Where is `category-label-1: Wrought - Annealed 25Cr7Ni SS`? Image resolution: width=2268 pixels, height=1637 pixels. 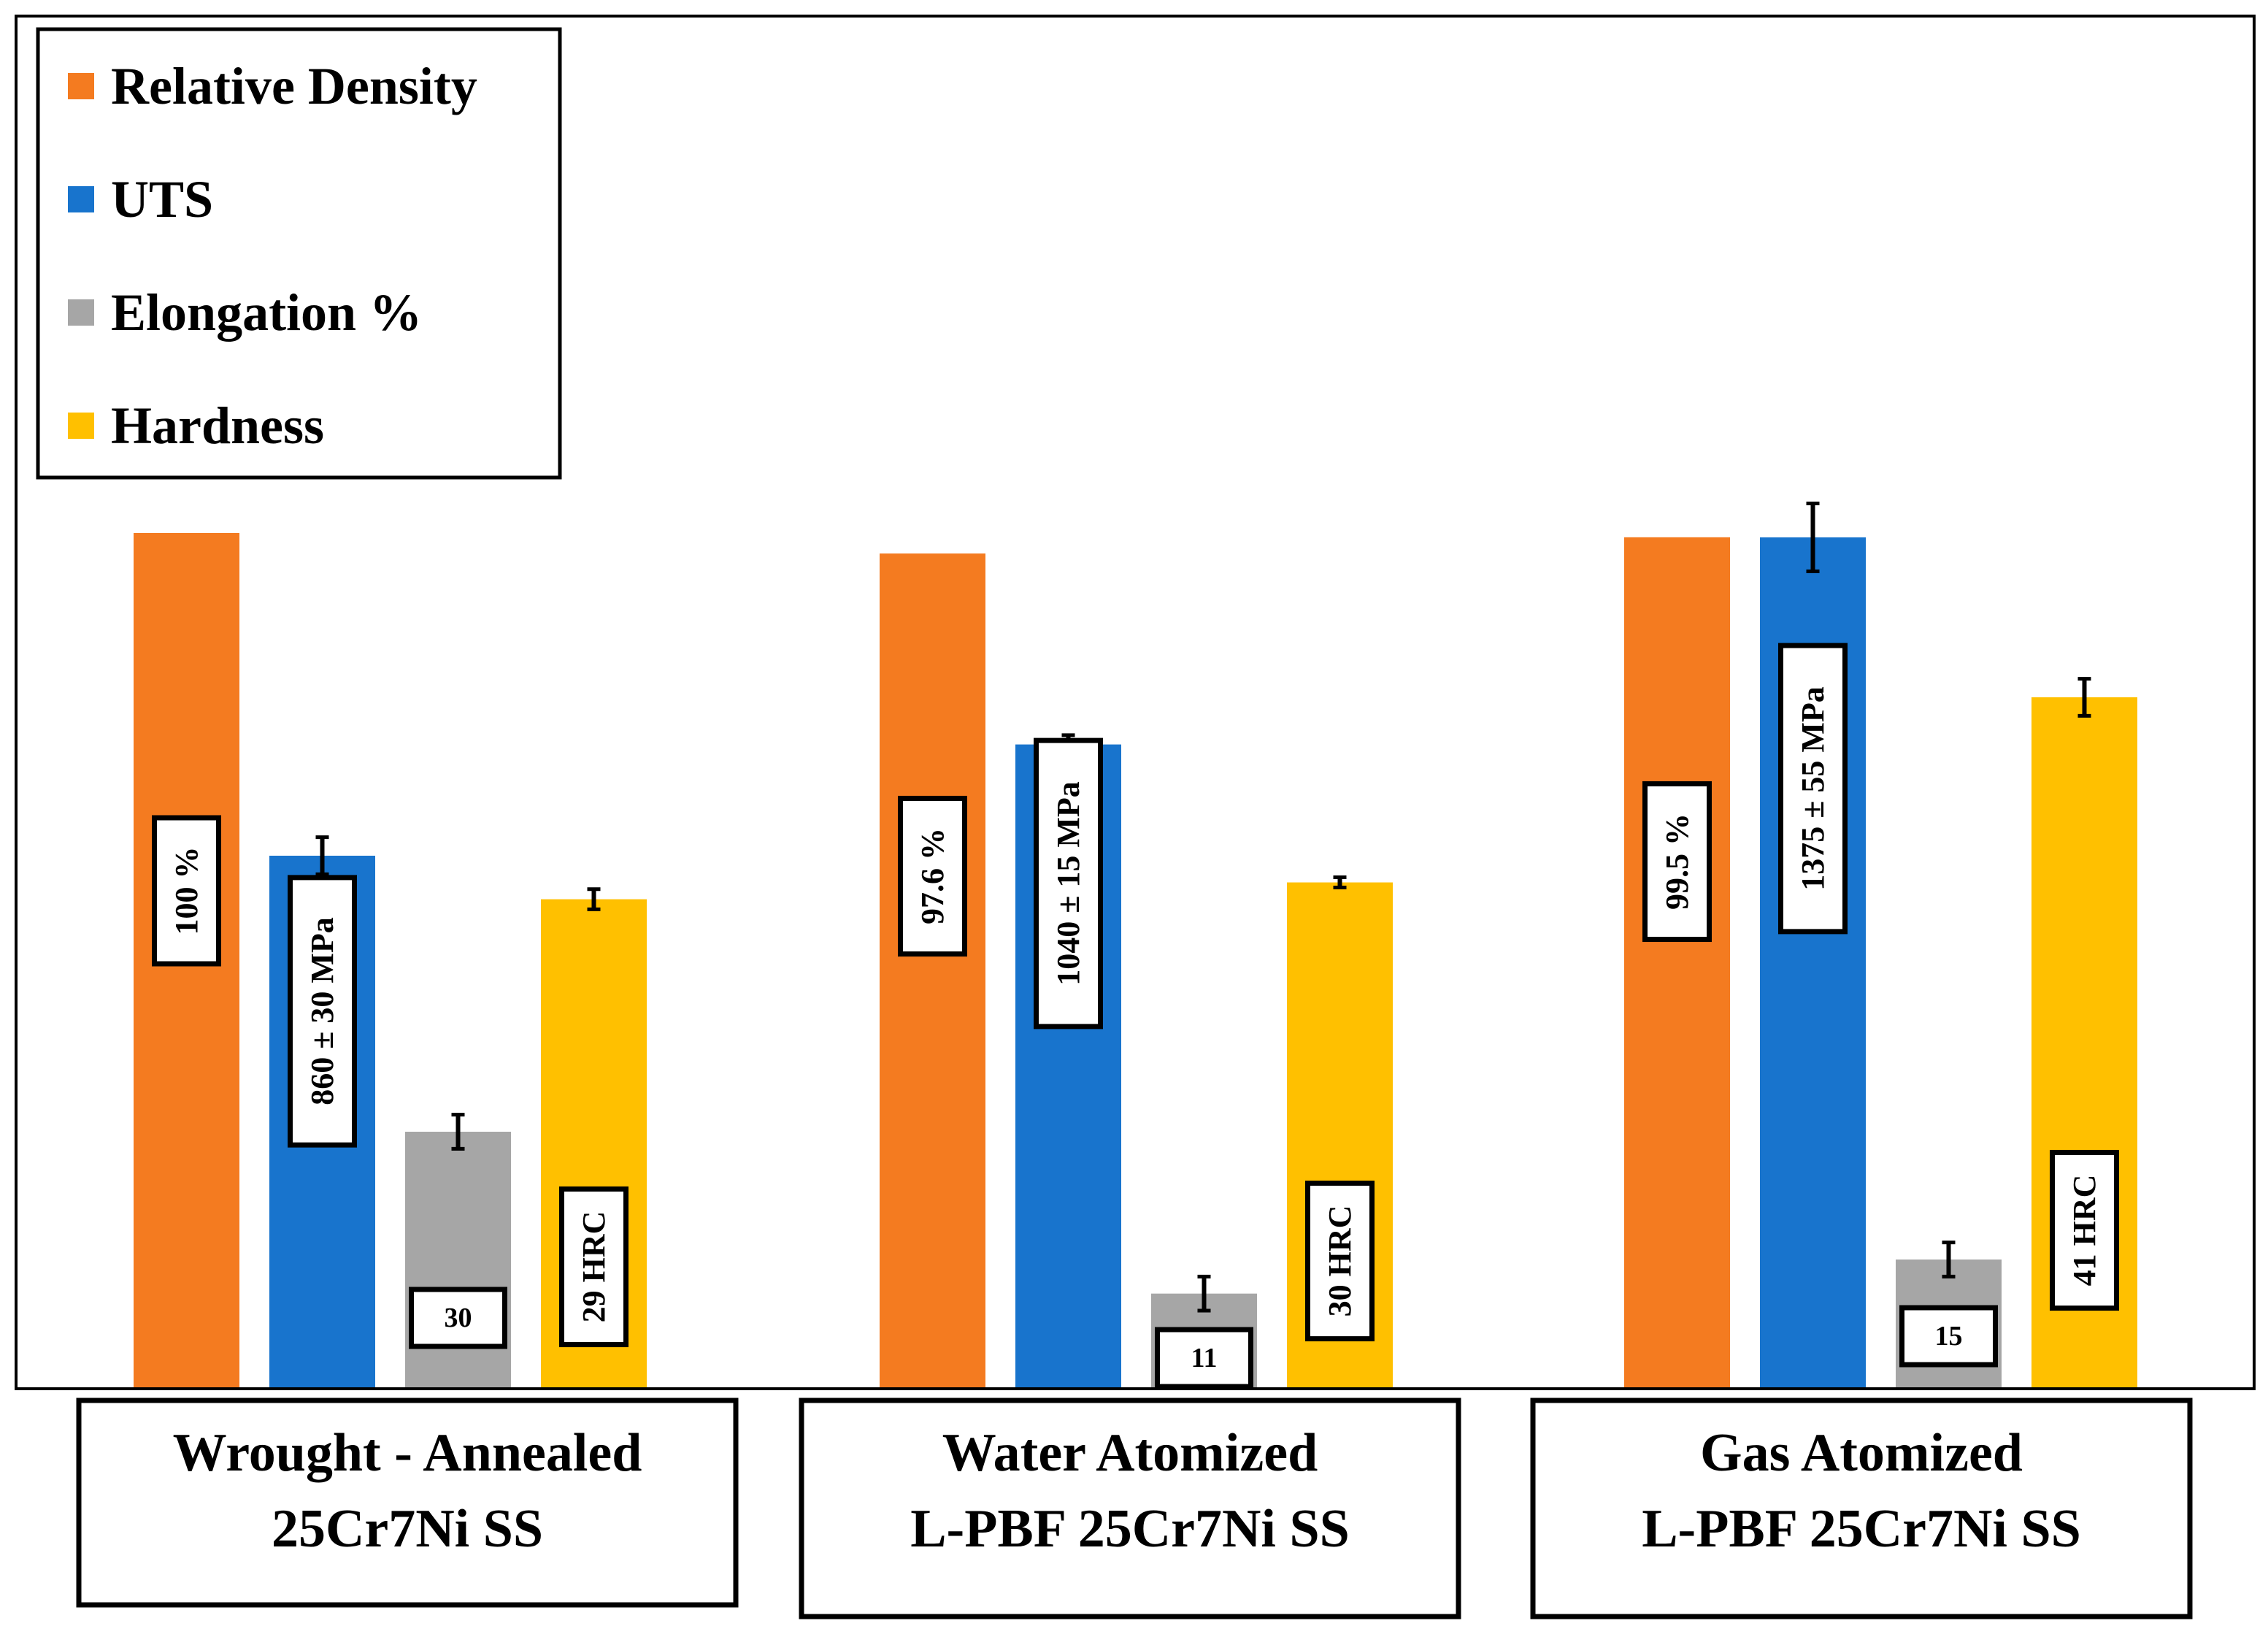
category-label-1: Wrought - Annealed 25Cr7Ni SS is located at coordinates (407, 1503).